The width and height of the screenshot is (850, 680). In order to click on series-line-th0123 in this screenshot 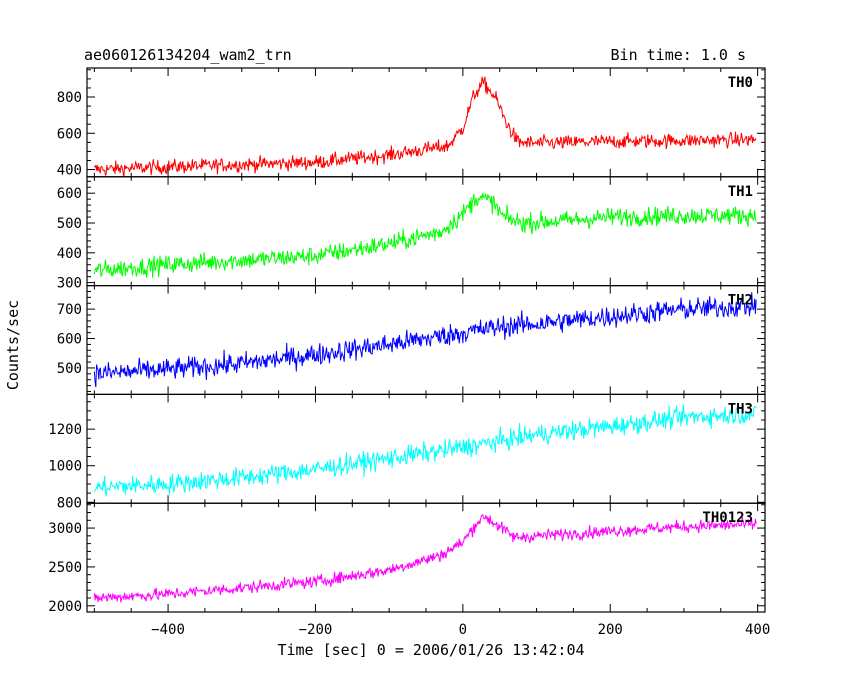, I will do `click(425, 558)`.